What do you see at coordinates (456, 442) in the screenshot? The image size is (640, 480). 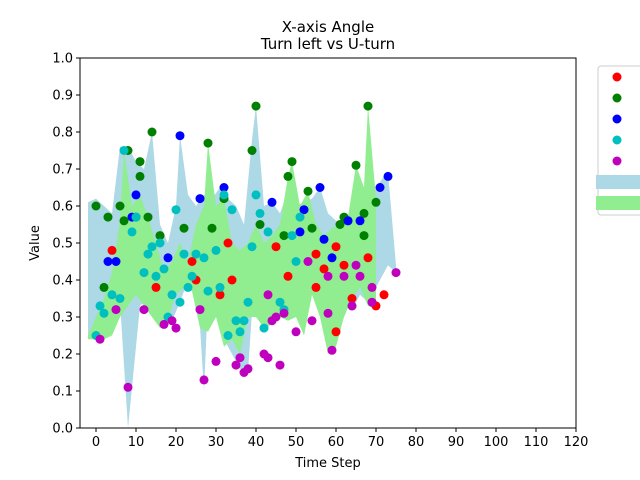 I see `x-tick-label: 90` at bounding box center [456, 442].